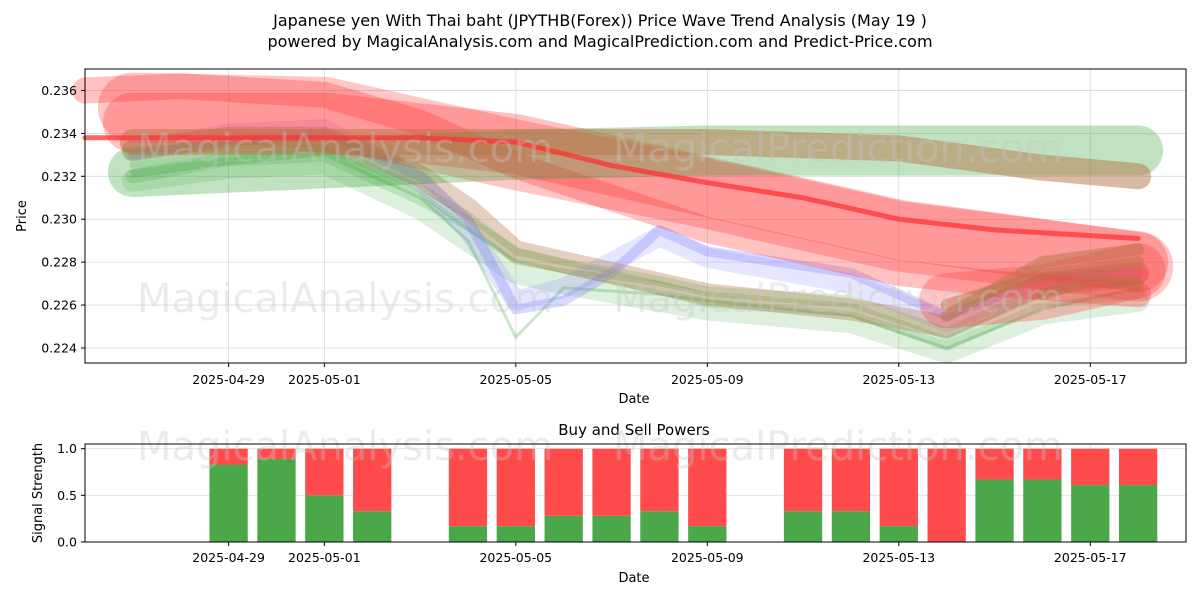 The width and height of the screenshot is (1200, 604). Describe the element at coordinates (898, 557) in the screenshot. I see `sub-x-tick-label: 2025-05-13` at that location.